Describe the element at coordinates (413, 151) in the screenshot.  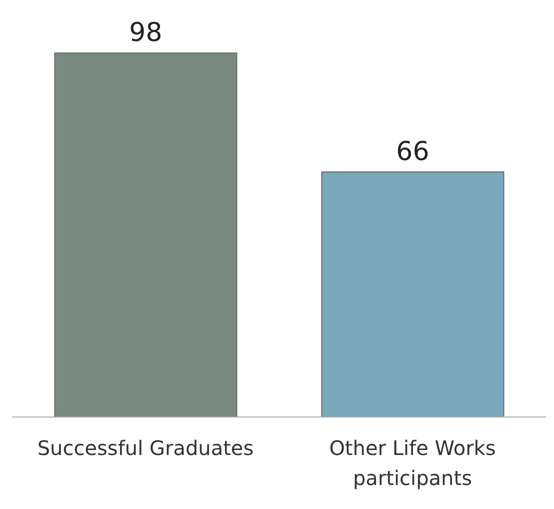
I see `data-label: 66` at that location.